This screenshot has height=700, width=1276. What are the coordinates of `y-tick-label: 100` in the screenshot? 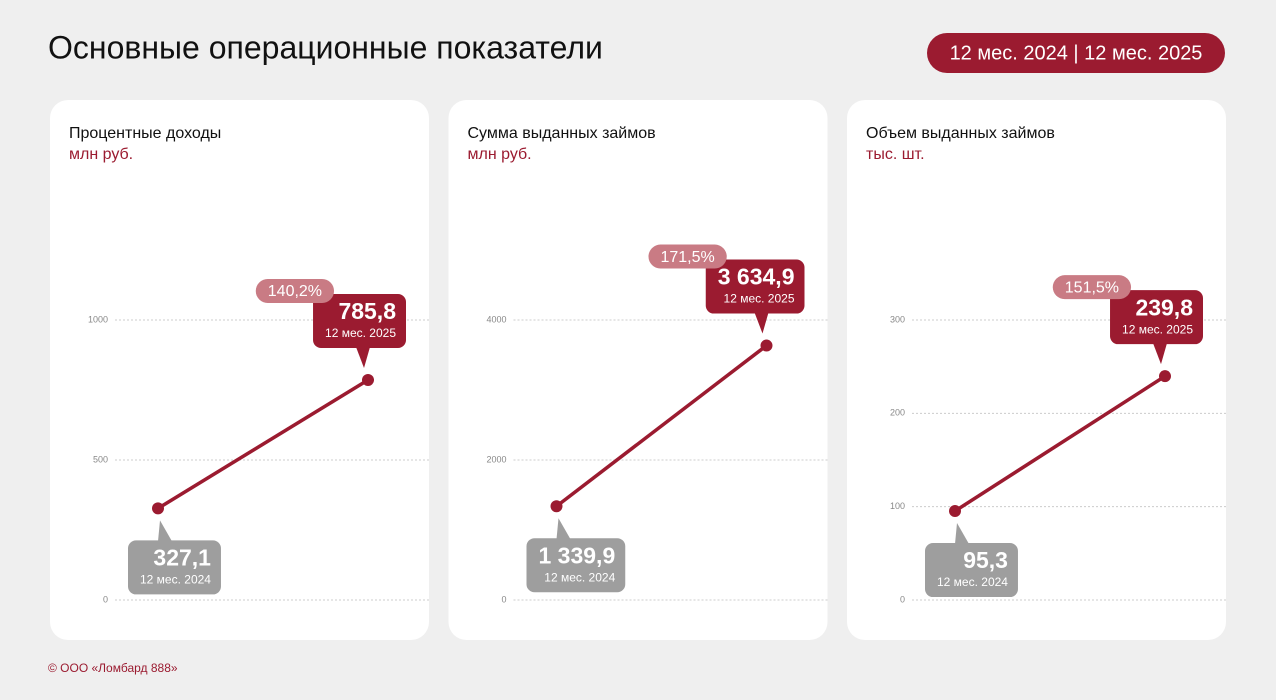 It's located at (897, 506).